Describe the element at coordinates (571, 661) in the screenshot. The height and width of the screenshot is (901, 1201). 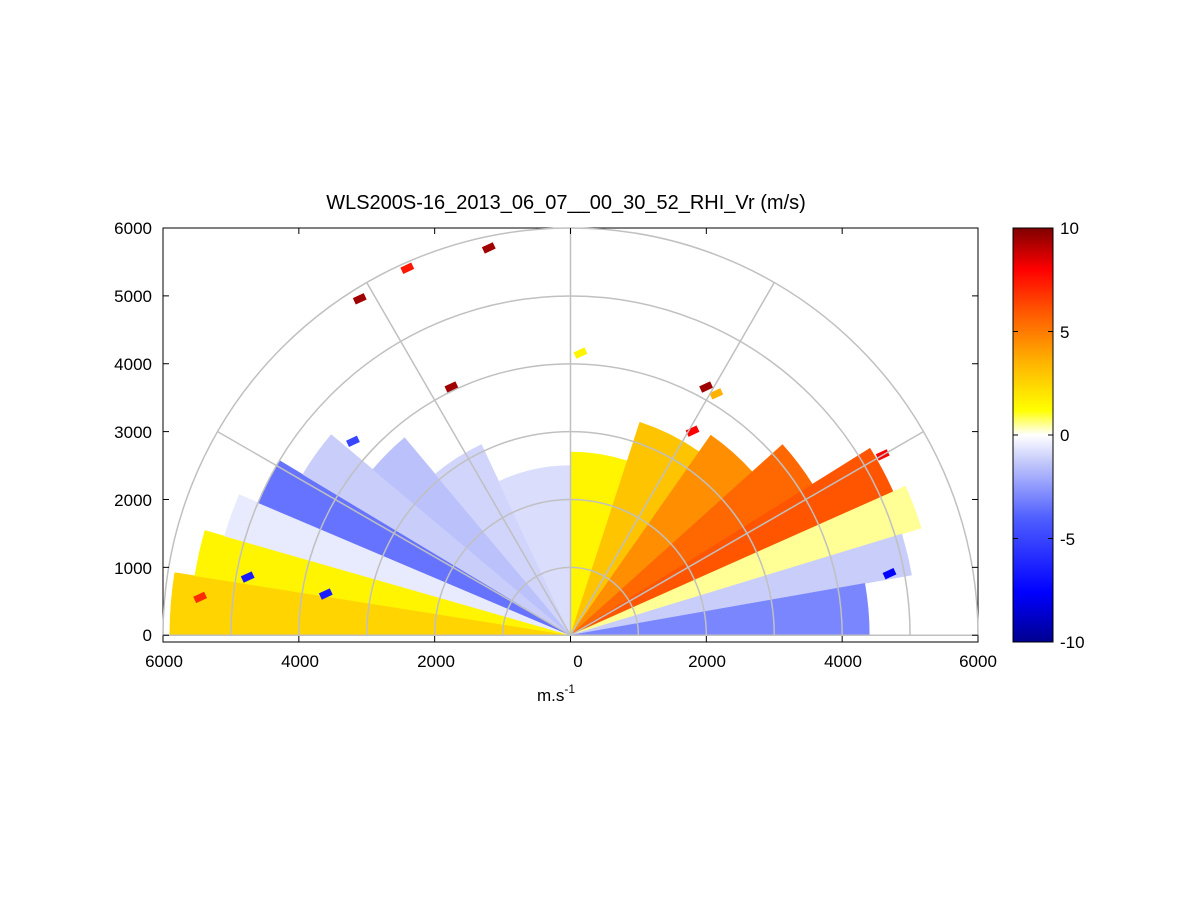
I see `x-tick-labels: 6000 4000 2000 0 2000 4000 6000` at that location.